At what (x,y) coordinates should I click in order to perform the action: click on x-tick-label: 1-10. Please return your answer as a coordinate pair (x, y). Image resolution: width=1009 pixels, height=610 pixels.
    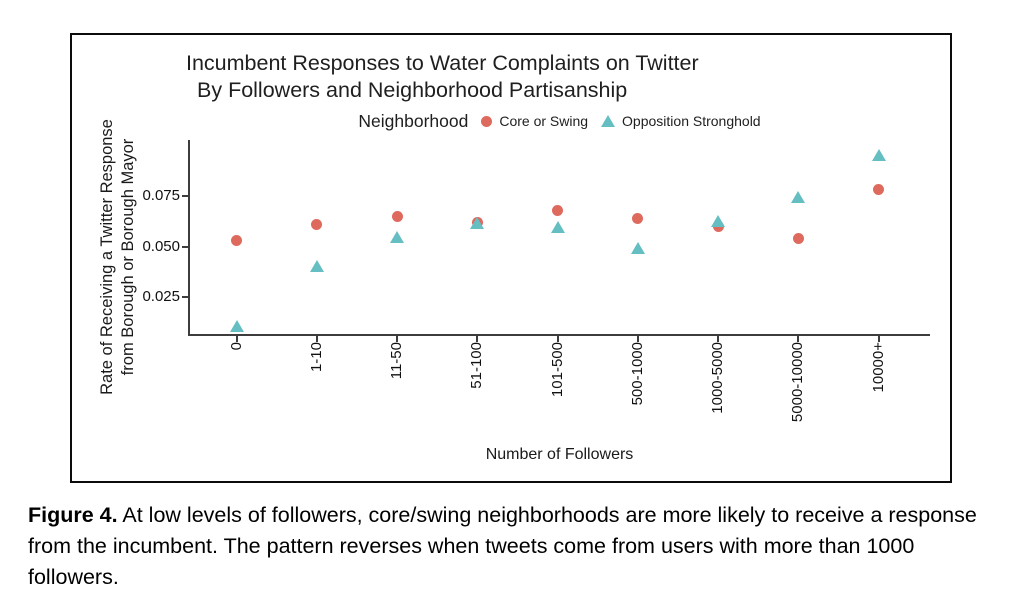
    Looking at the image, I should click on (316, 356).